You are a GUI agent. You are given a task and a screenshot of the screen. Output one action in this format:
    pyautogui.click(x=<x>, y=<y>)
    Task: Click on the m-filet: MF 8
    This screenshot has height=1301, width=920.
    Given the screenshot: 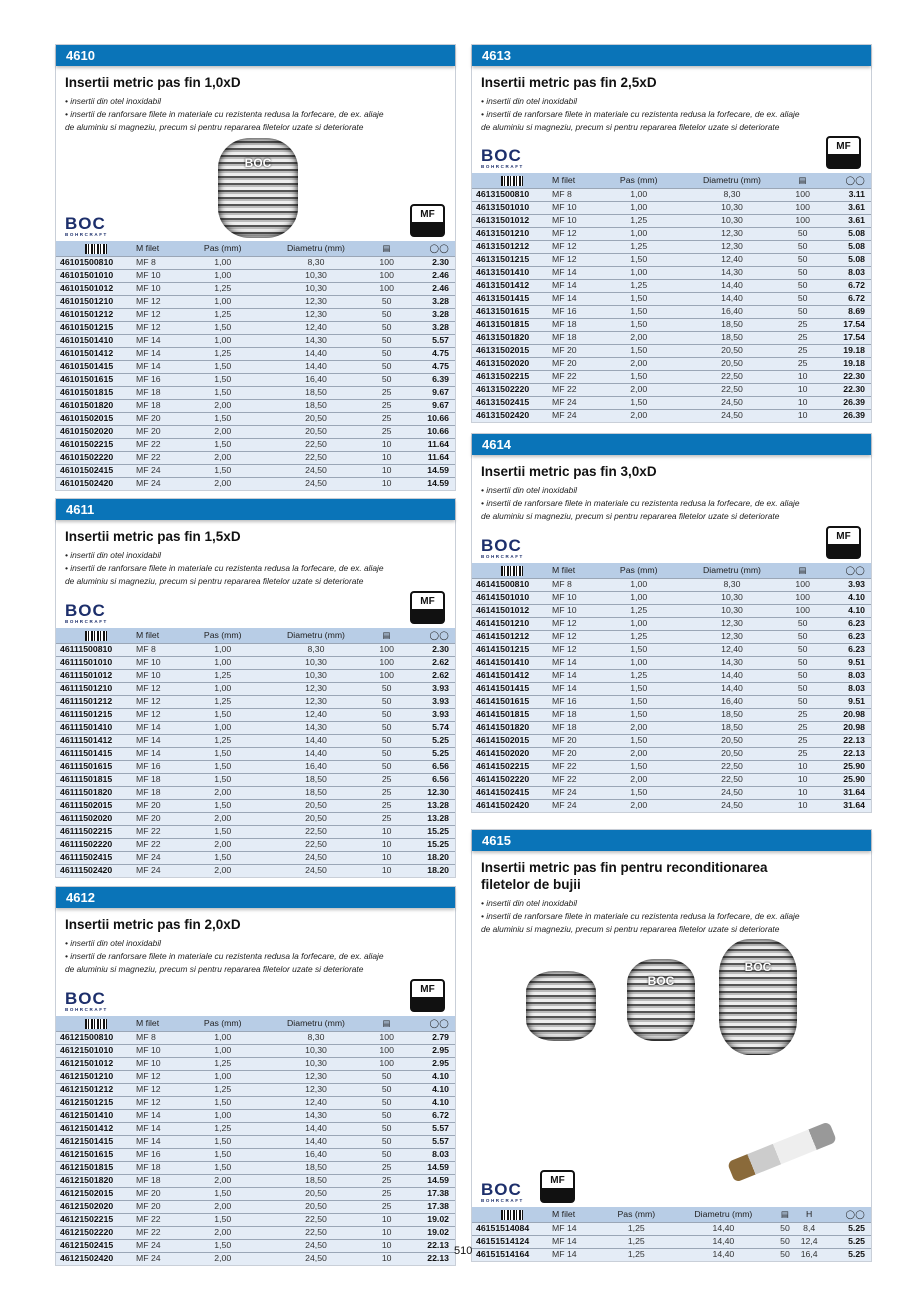 What is the action you would take?
    pyautogui.click(x=577, y=584)
    